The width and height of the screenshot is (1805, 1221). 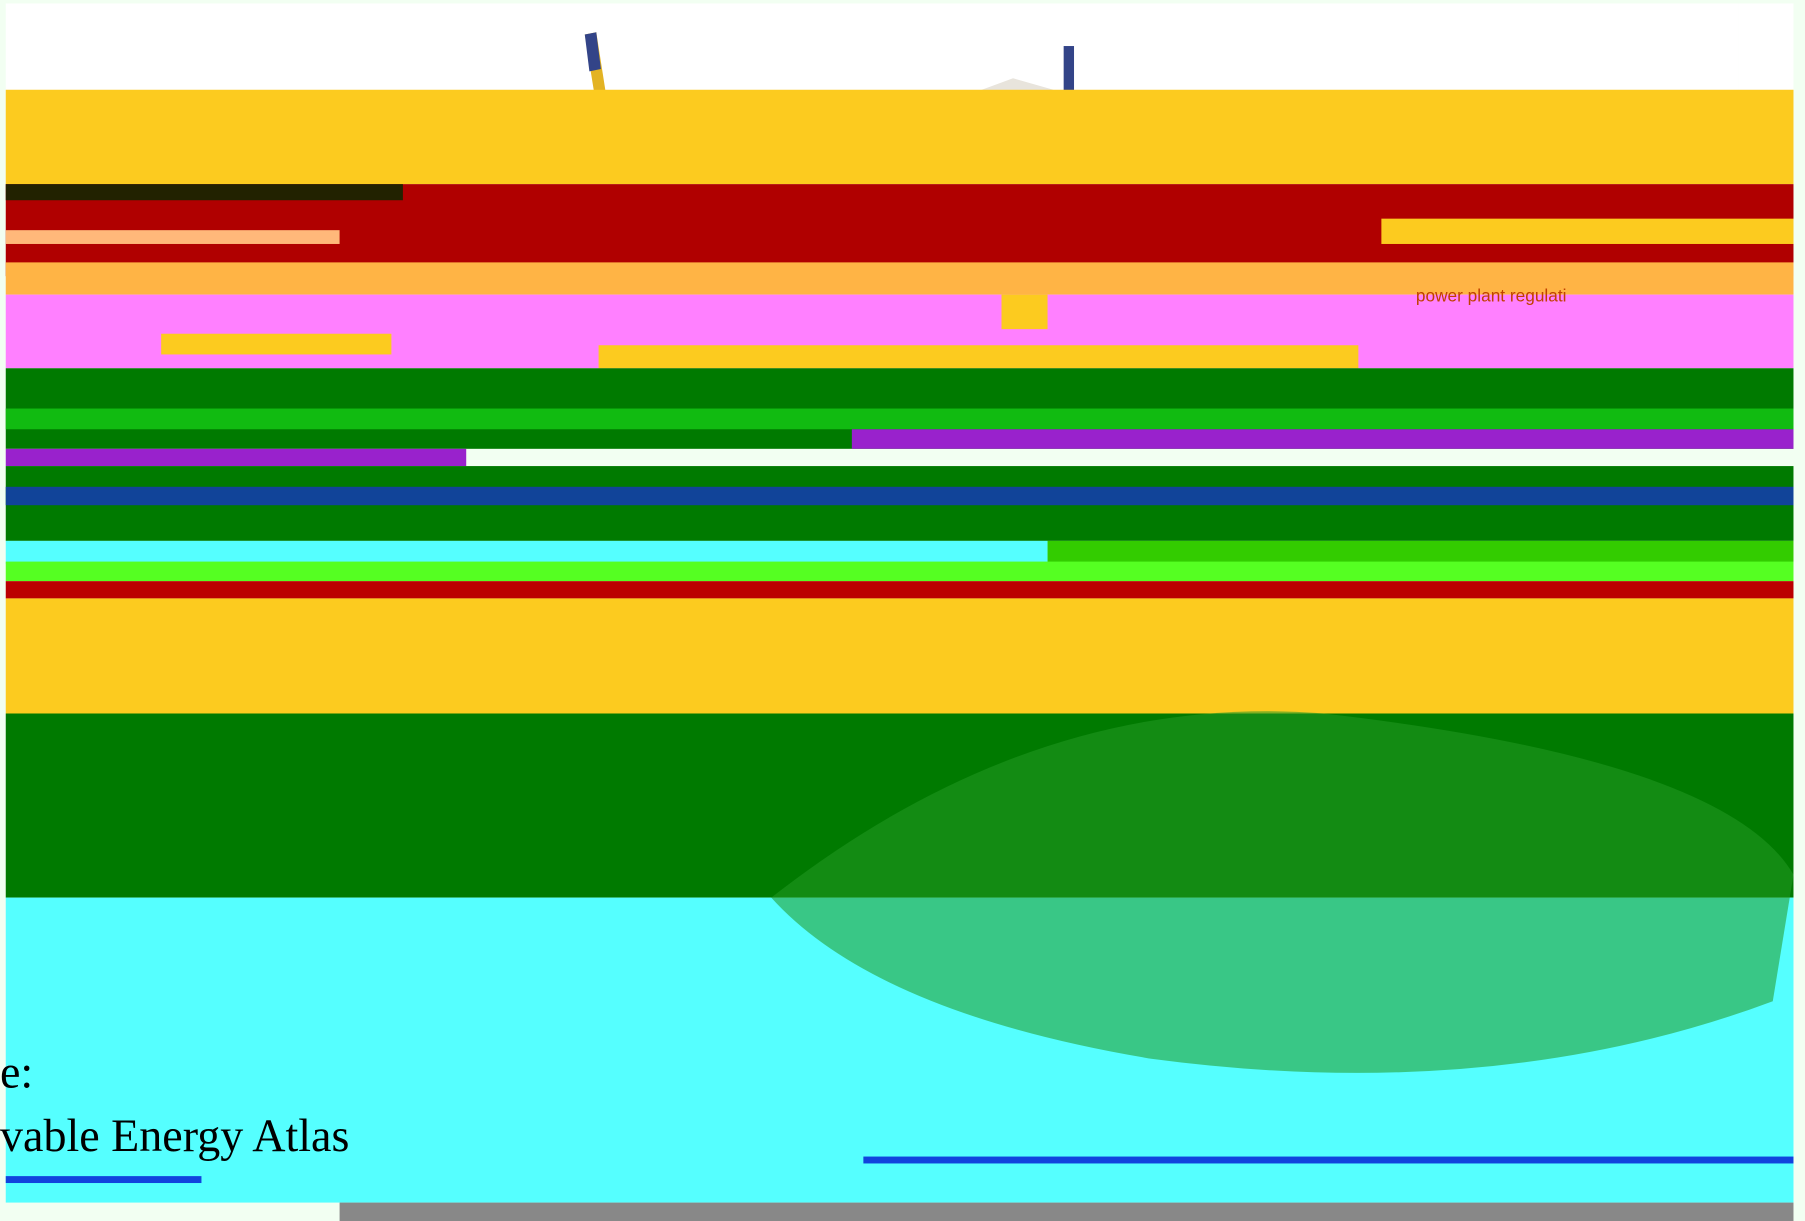 What do you see at coordinates (16, 1072) in the screenshot?
I see `source-prefix: e:` at bounding box center [16, 1072].